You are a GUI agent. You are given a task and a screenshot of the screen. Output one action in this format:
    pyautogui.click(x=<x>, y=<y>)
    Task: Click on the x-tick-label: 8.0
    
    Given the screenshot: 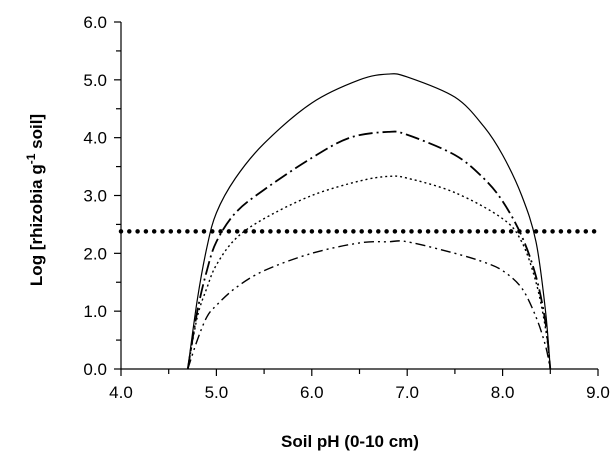 What is the action you would take?
    pyautogui.click(x=503, y=392)
    